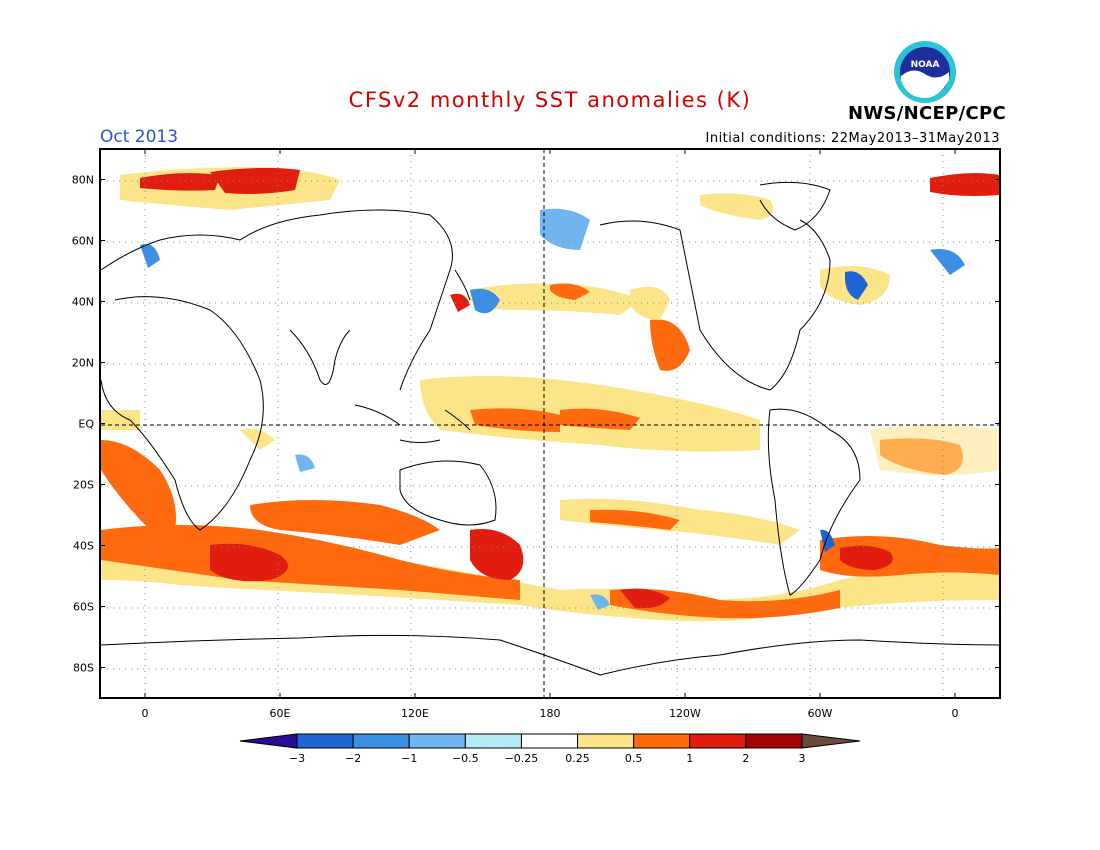 This screenshot has height=850, width=1100. What do you see at coordinates (689, 758) in the screenshot?
I see `colorbar-label: 1` at bounding box center [689, 758].